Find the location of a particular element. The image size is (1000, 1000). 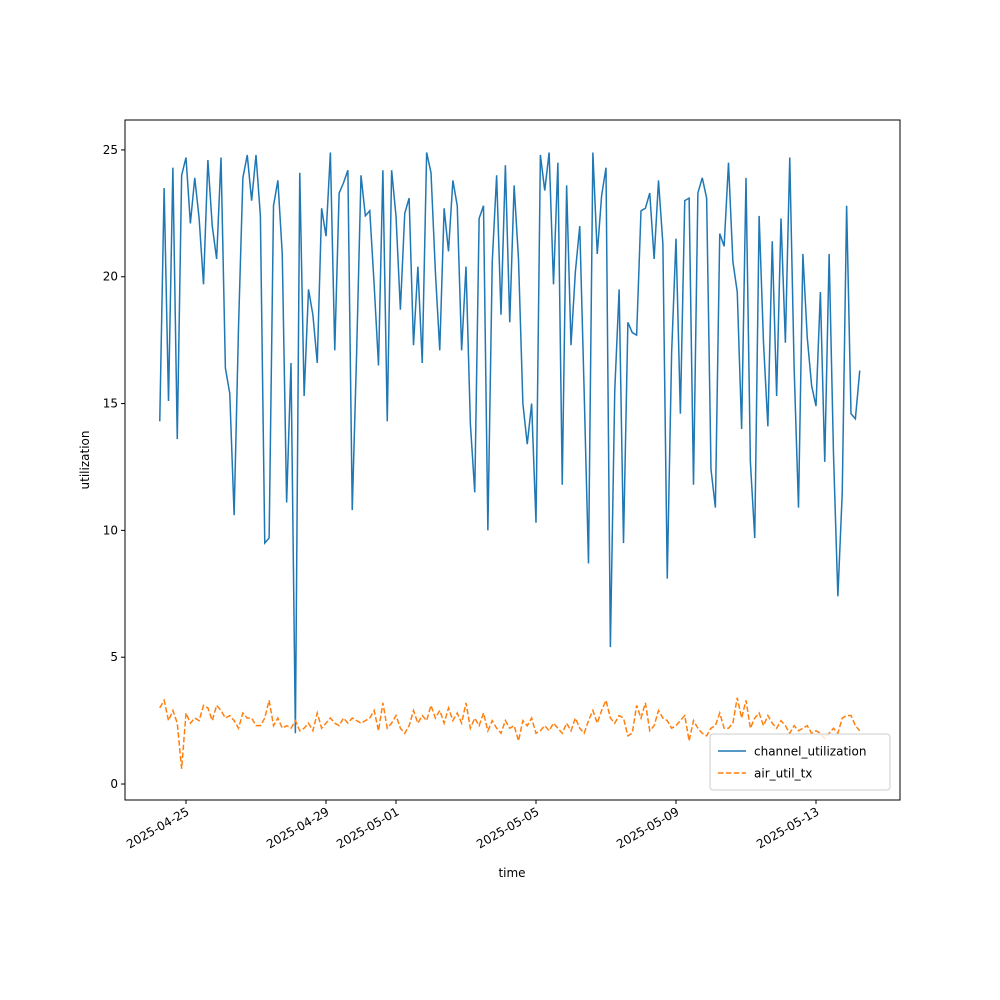

x-axis-label: time is located at coordinates (511, 873).